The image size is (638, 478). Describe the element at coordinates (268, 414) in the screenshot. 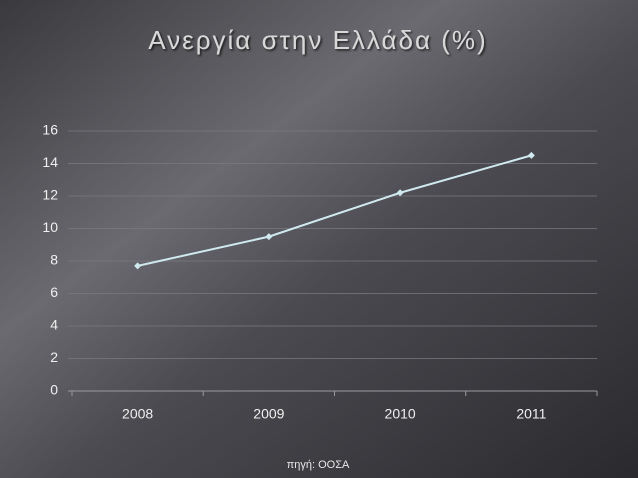

I see `x-tick-label: 2009` at that location.